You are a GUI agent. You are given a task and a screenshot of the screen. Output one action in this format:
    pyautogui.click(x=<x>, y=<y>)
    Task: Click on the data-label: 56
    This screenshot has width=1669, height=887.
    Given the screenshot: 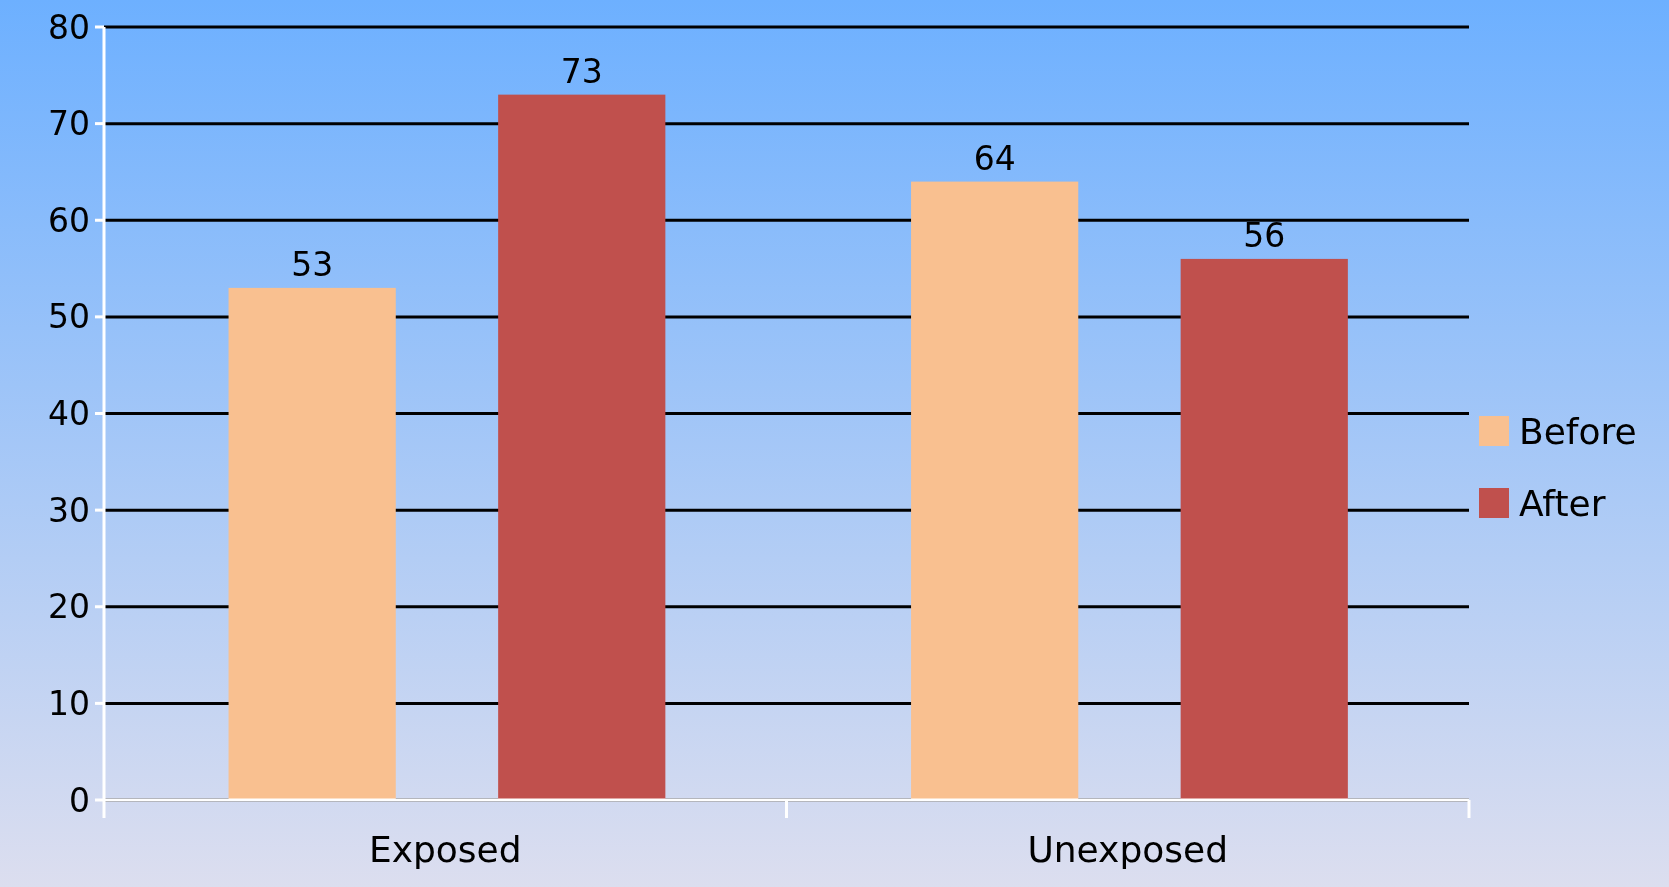 What is the action you would take?
    pyautogui.click(x=1264, y=235)
    